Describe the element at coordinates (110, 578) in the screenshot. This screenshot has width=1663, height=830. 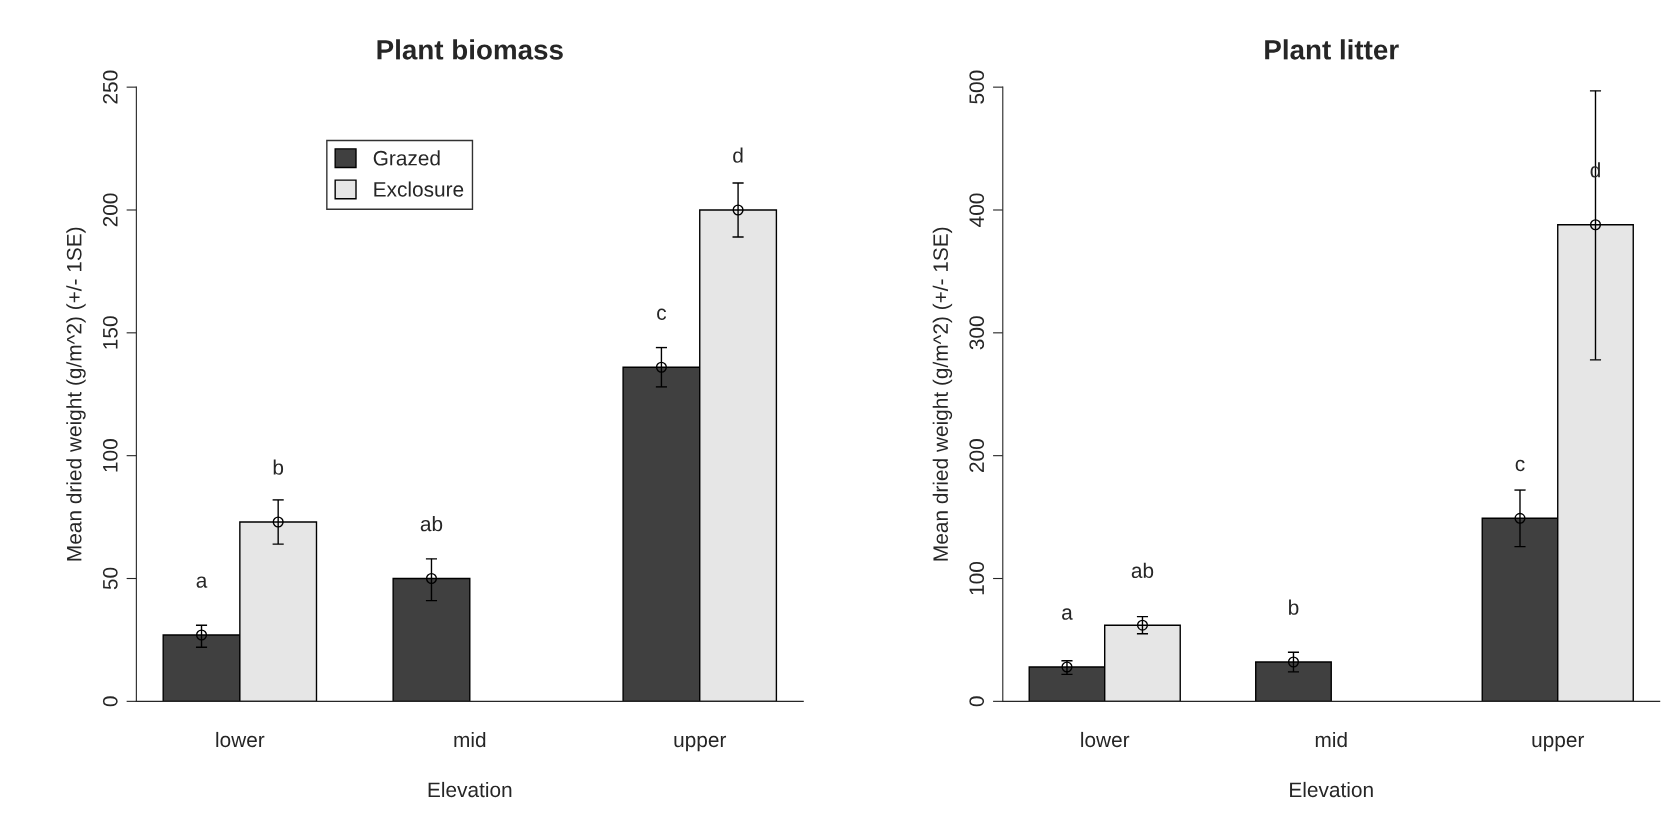
I see `y-tick-label: 50` at that location.